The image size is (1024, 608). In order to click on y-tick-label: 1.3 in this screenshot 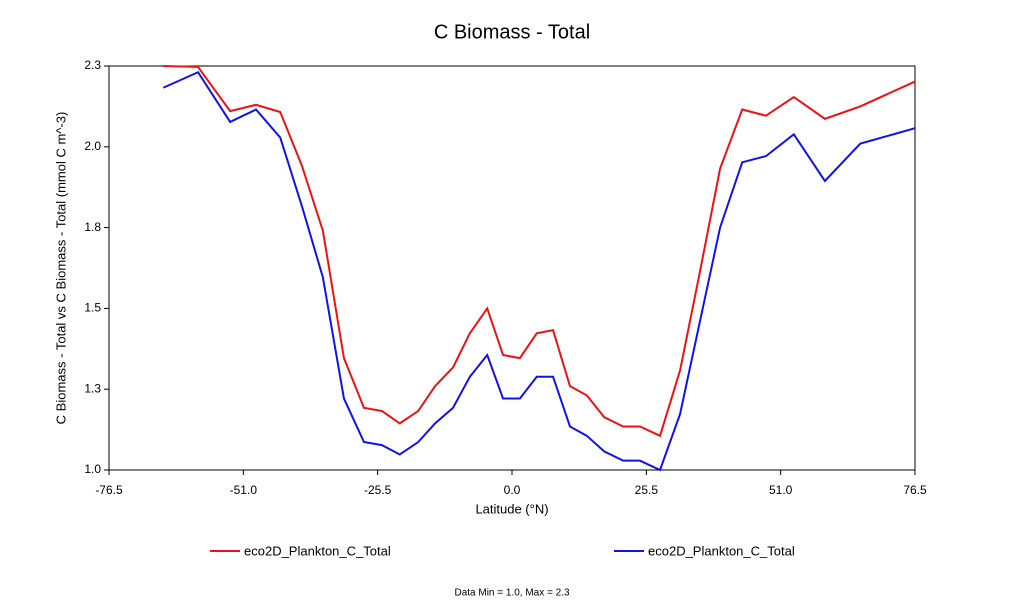, I will do `click(92, 388)`.